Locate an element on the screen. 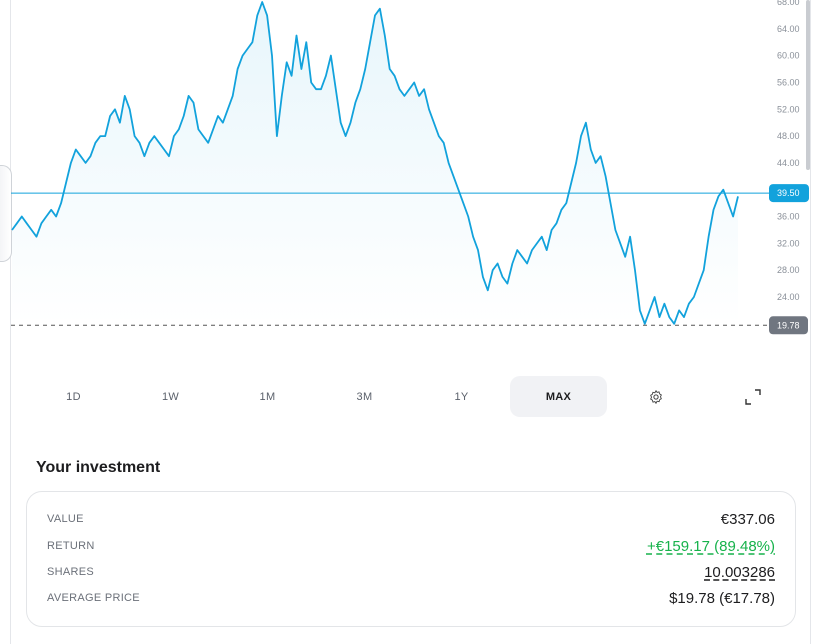 The image size is (822, 644). return-label: RETURN is located at coordinates (71, 546).